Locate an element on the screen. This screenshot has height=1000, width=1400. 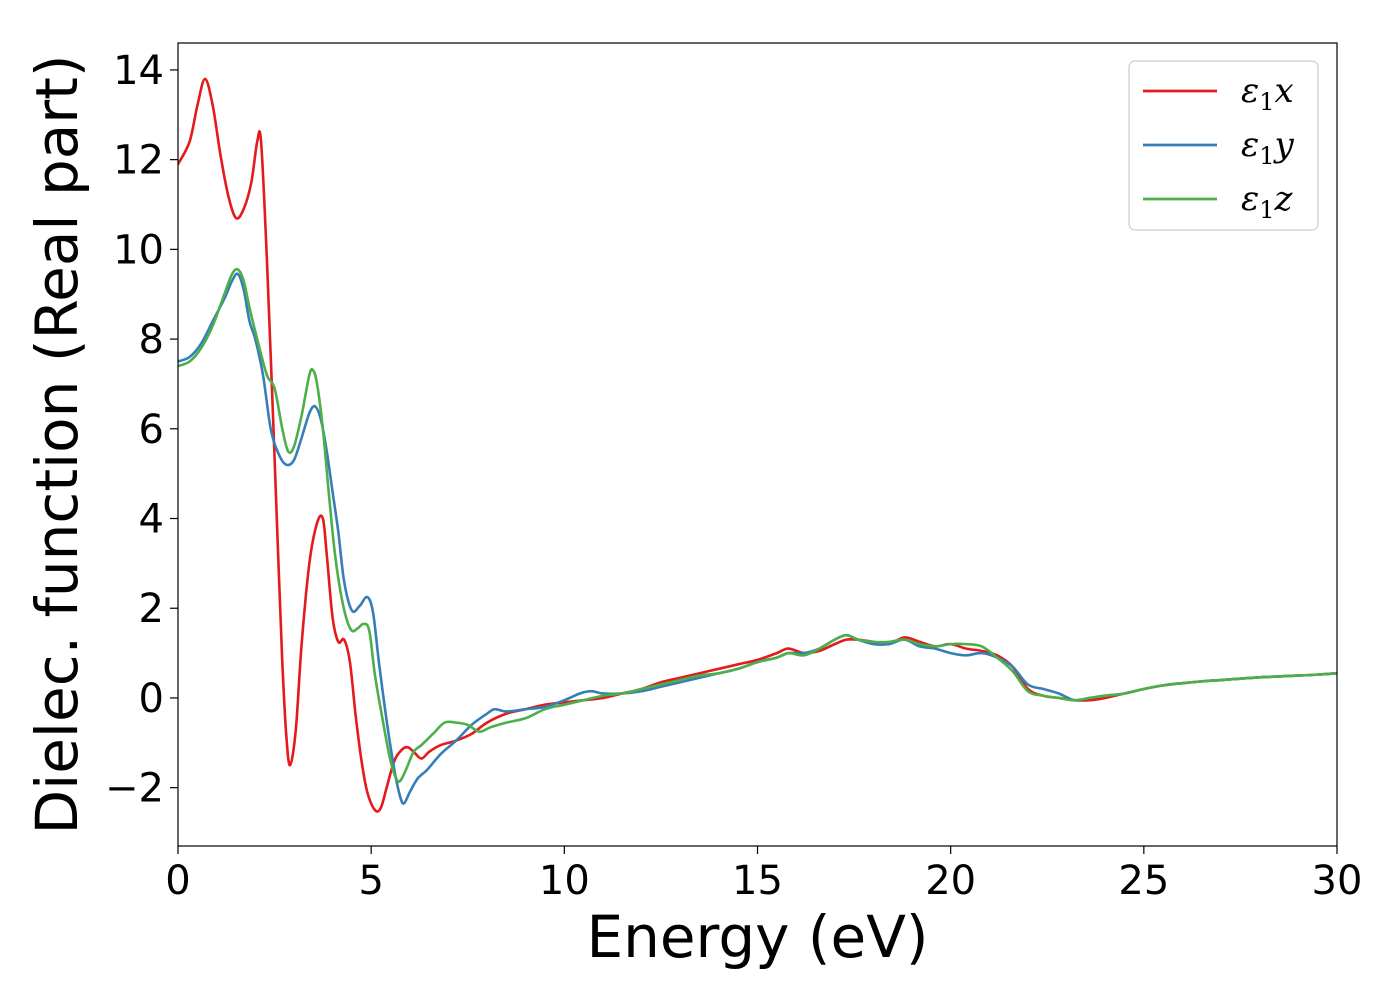
y-tick-label: 2 is located at coordinates (151, 609).